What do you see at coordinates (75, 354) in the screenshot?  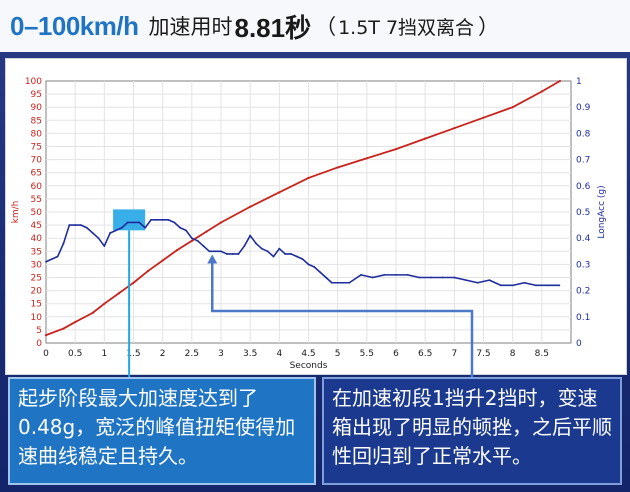 I see `x-tick-label: 0.5` at bounding box center [75, 354].